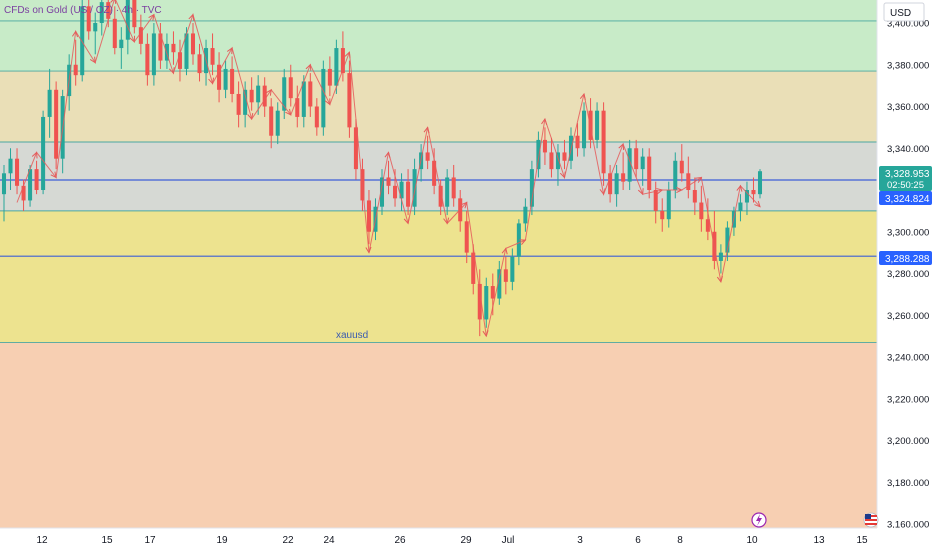  I want to click on time-tick-label: 12, so click(42, 540).